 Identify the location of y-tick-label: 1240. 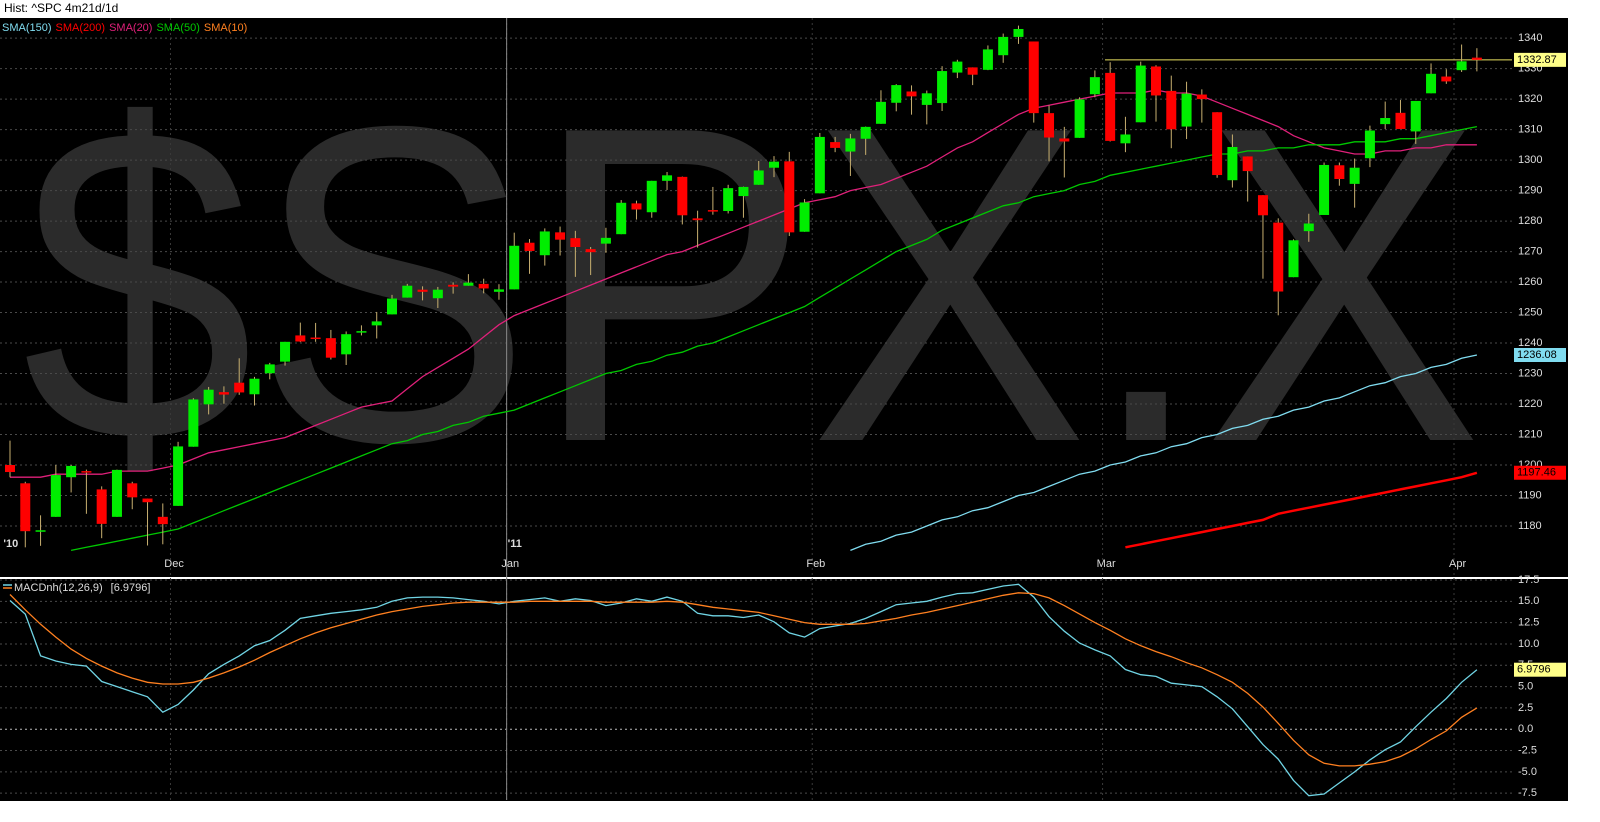
(1530, 343).